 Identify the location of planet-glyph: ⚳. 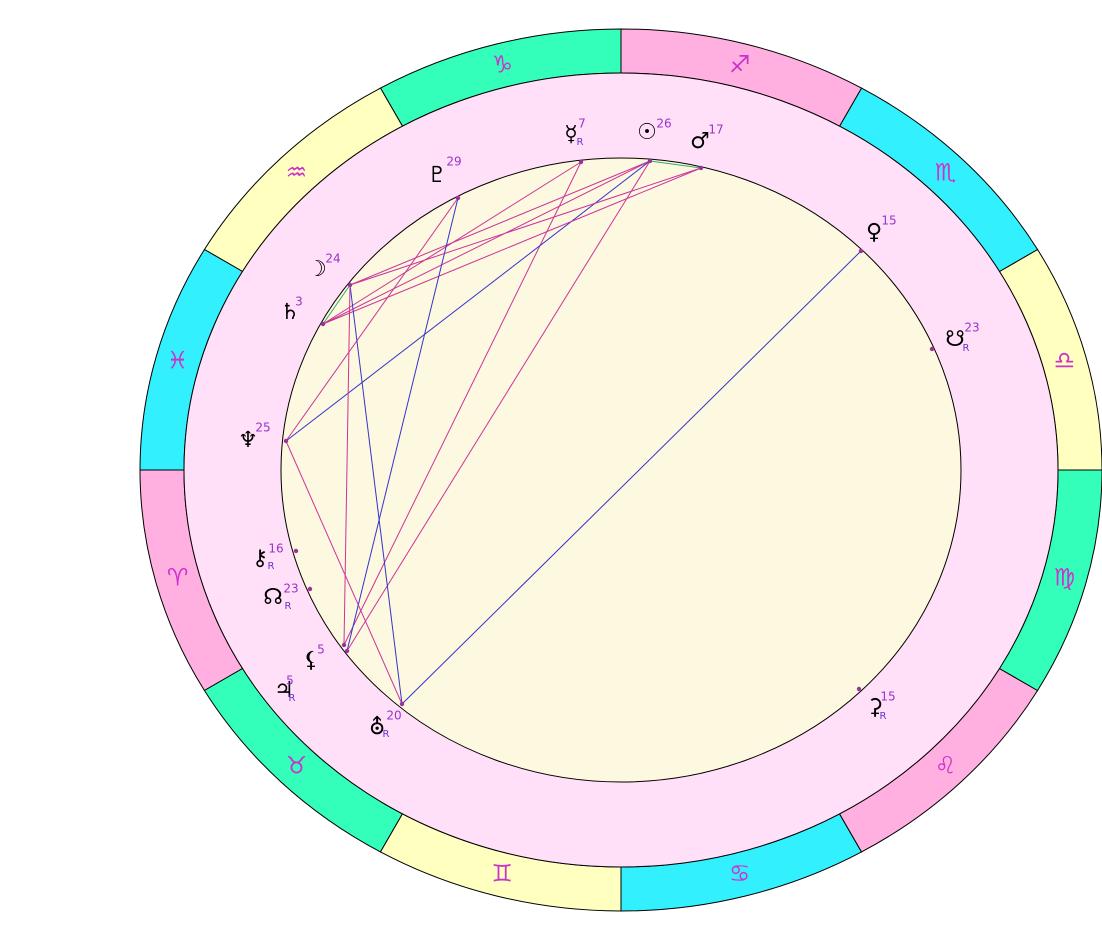
(875, 707).